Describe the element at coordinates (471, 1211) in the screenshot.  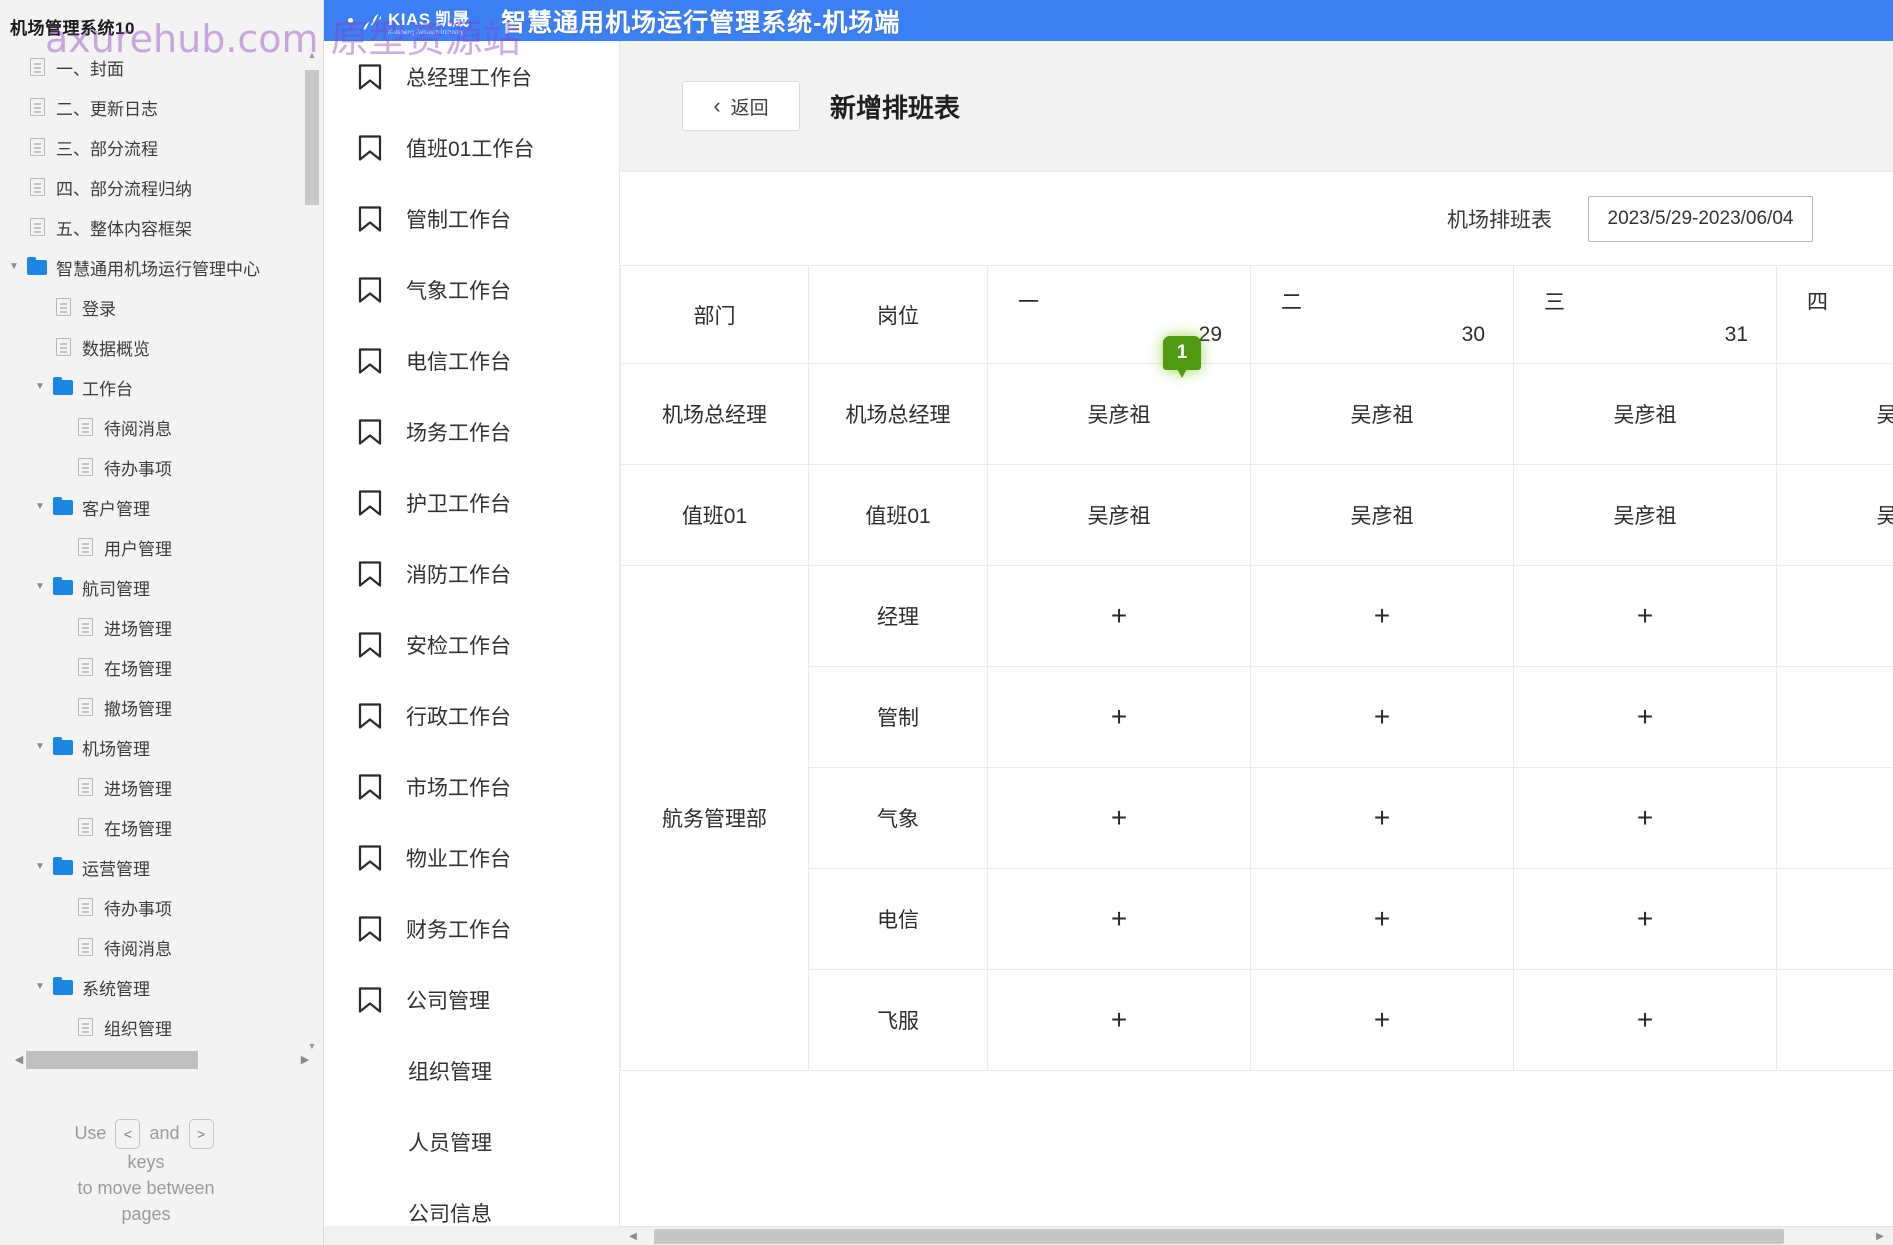
I see `side-menu-sub-item: 公司信息` at that location.